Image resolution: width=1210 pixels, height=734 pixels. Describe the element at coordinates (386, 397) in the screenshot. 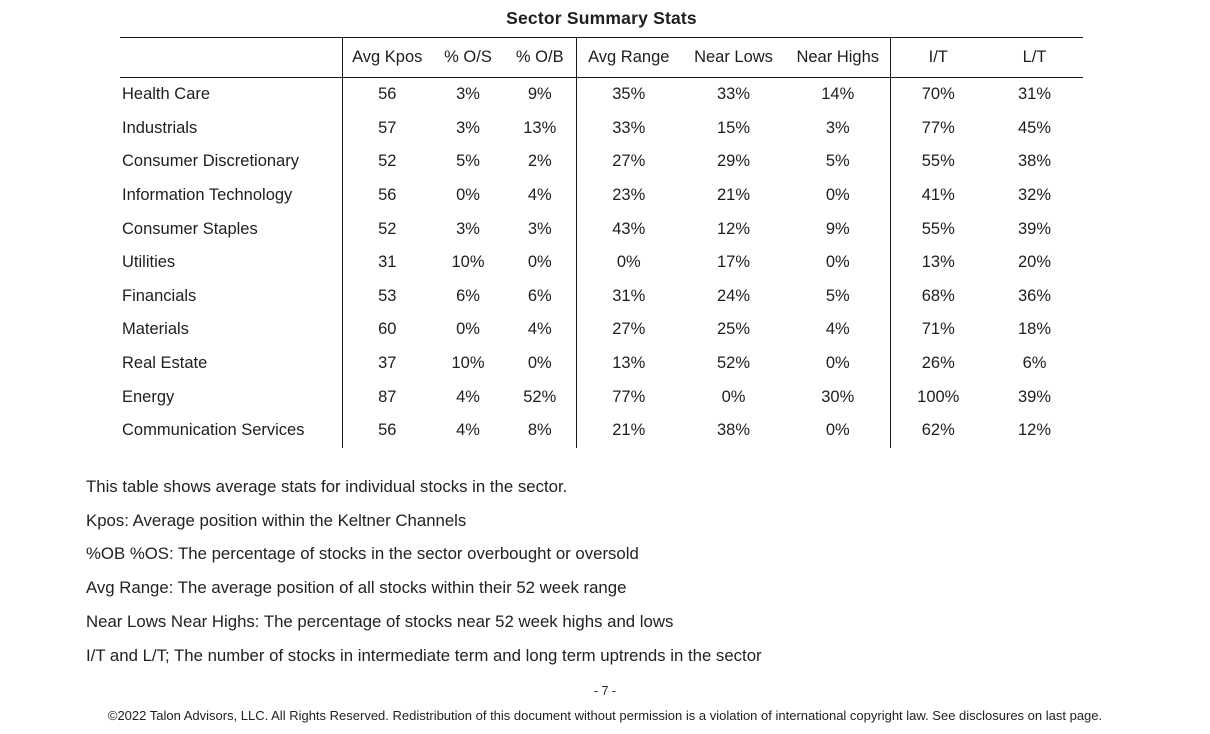

I see `cell-avg-kpos: 87` at that location.